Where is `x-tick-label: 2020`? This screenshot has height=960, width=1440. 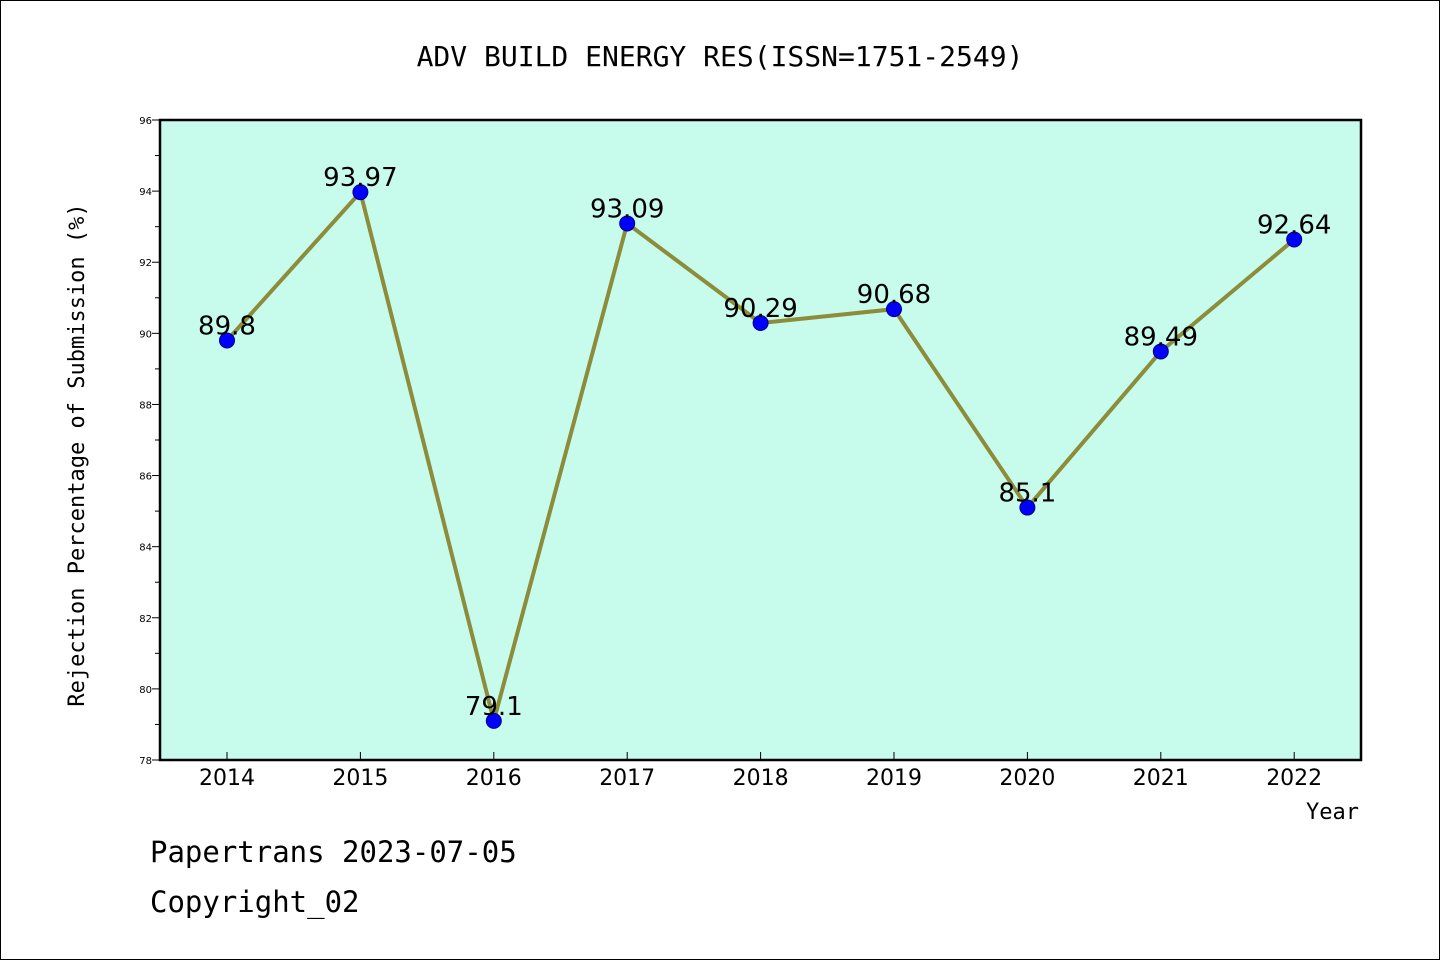 x-tick-label: 2020 is located at coordinates (1027, 778).